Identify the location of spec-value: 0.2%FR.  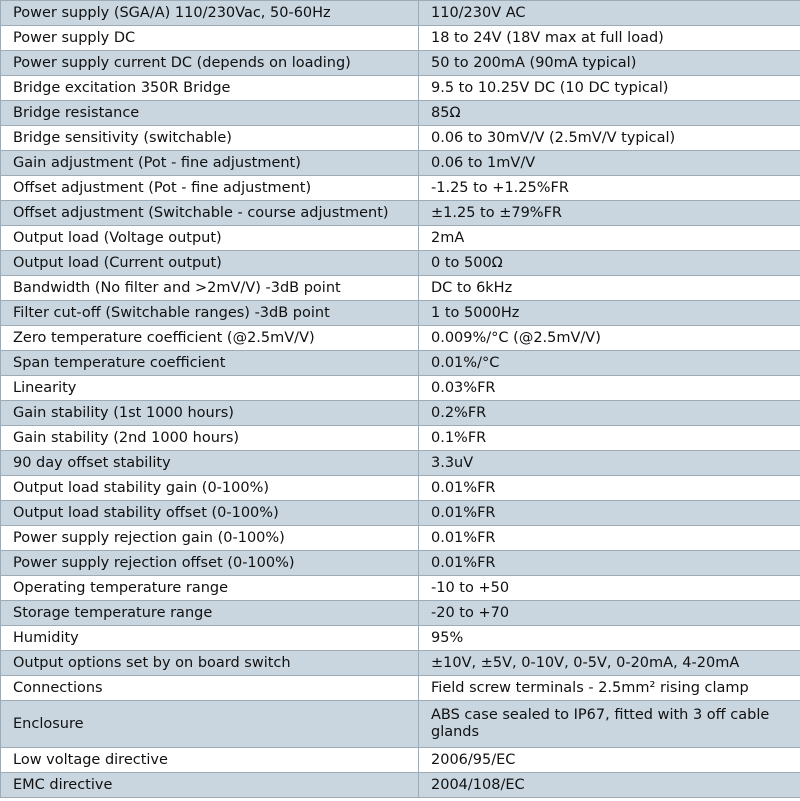
(609, 413).